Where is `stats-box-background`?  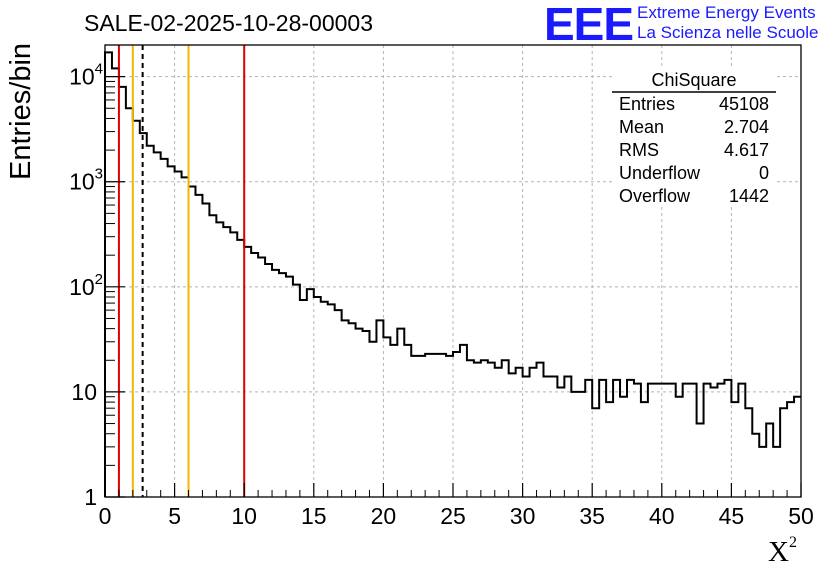
stats-box-background is located at coordinates (694, 137).